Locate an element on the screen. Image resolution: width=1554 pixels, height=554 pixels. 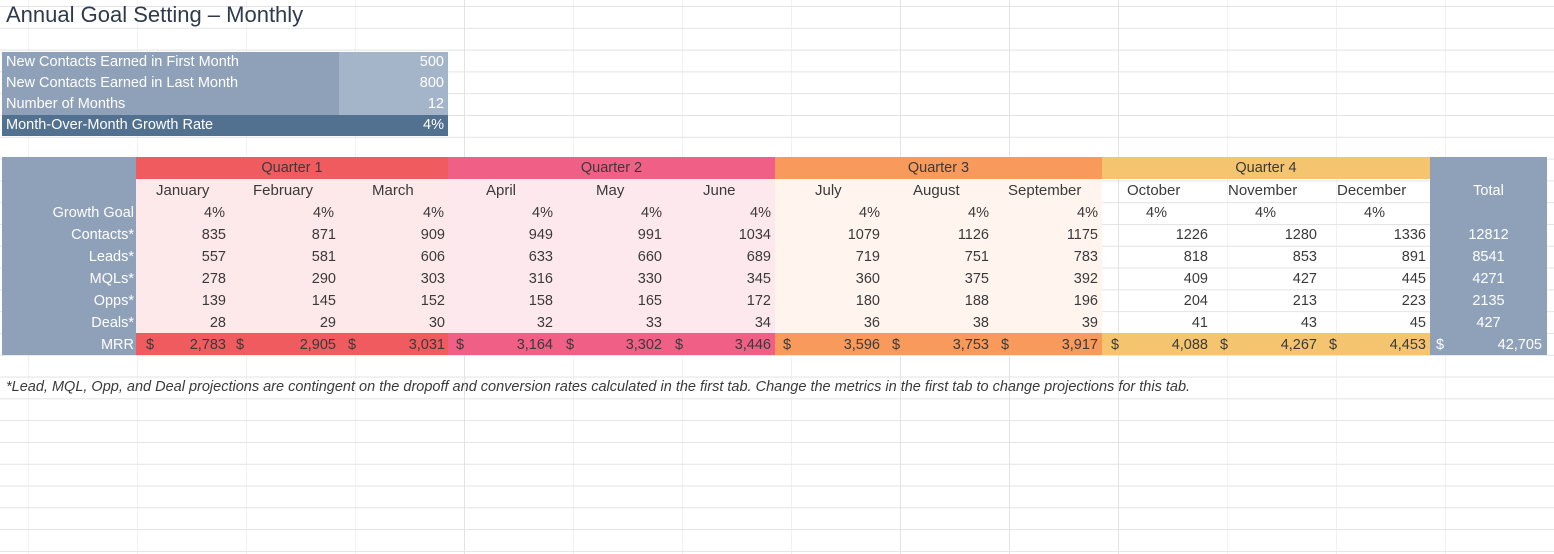
opps-cell: 145 is located at coordinates (323, 301).